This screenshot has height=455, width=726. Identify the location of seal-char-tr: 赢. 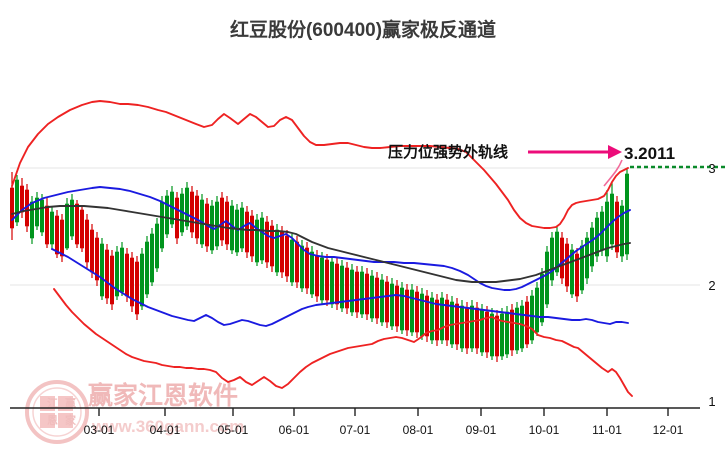
(70, 403).